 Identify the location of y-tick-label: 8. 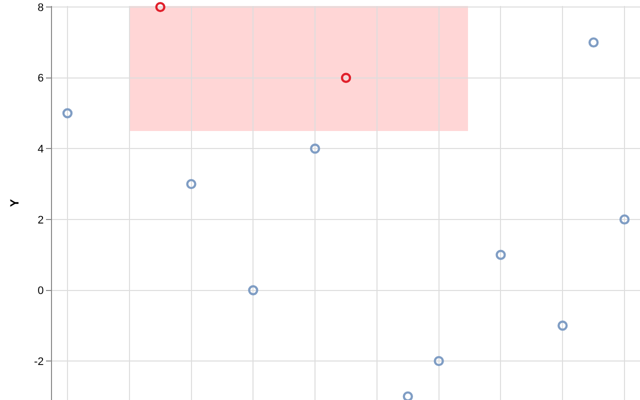
(41, 8).